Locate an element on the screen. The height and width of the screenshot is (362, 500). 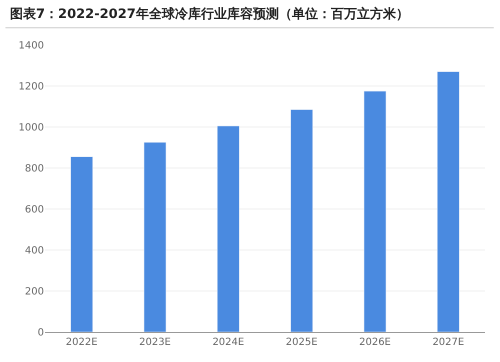
x-tick-label: 2022E is located at coordinates (82, 342).